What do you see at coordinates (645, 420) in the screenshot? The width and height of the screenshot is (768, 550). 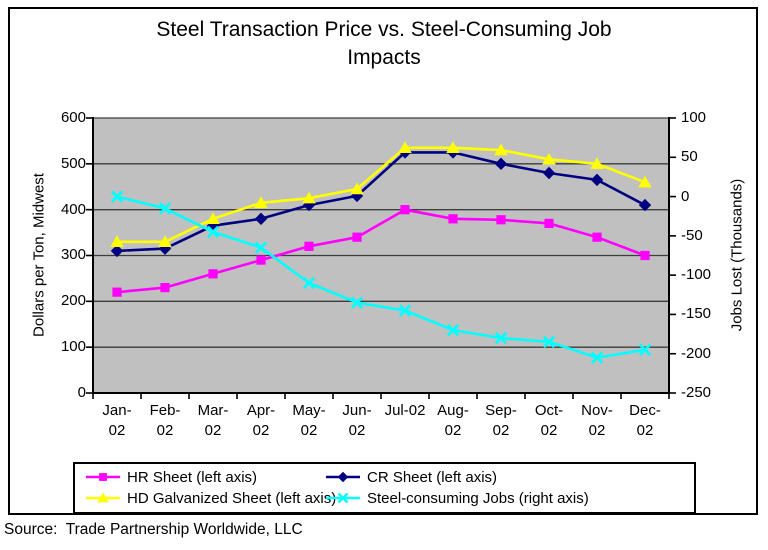 I see `x-axis-label: Dec- 02` at bounding box center [645, 420].